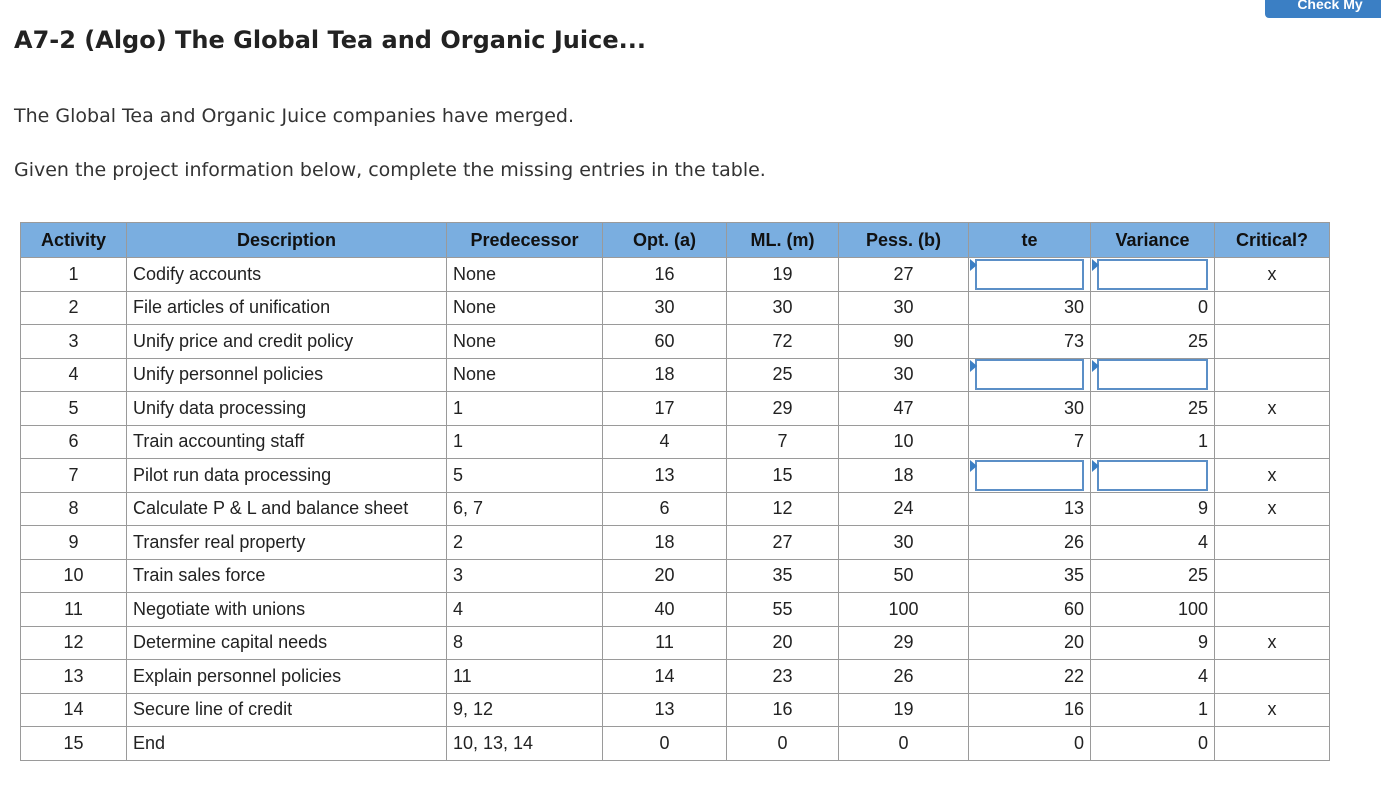  I want to click on check-my-work-button: Check My, so click(1323, 9).